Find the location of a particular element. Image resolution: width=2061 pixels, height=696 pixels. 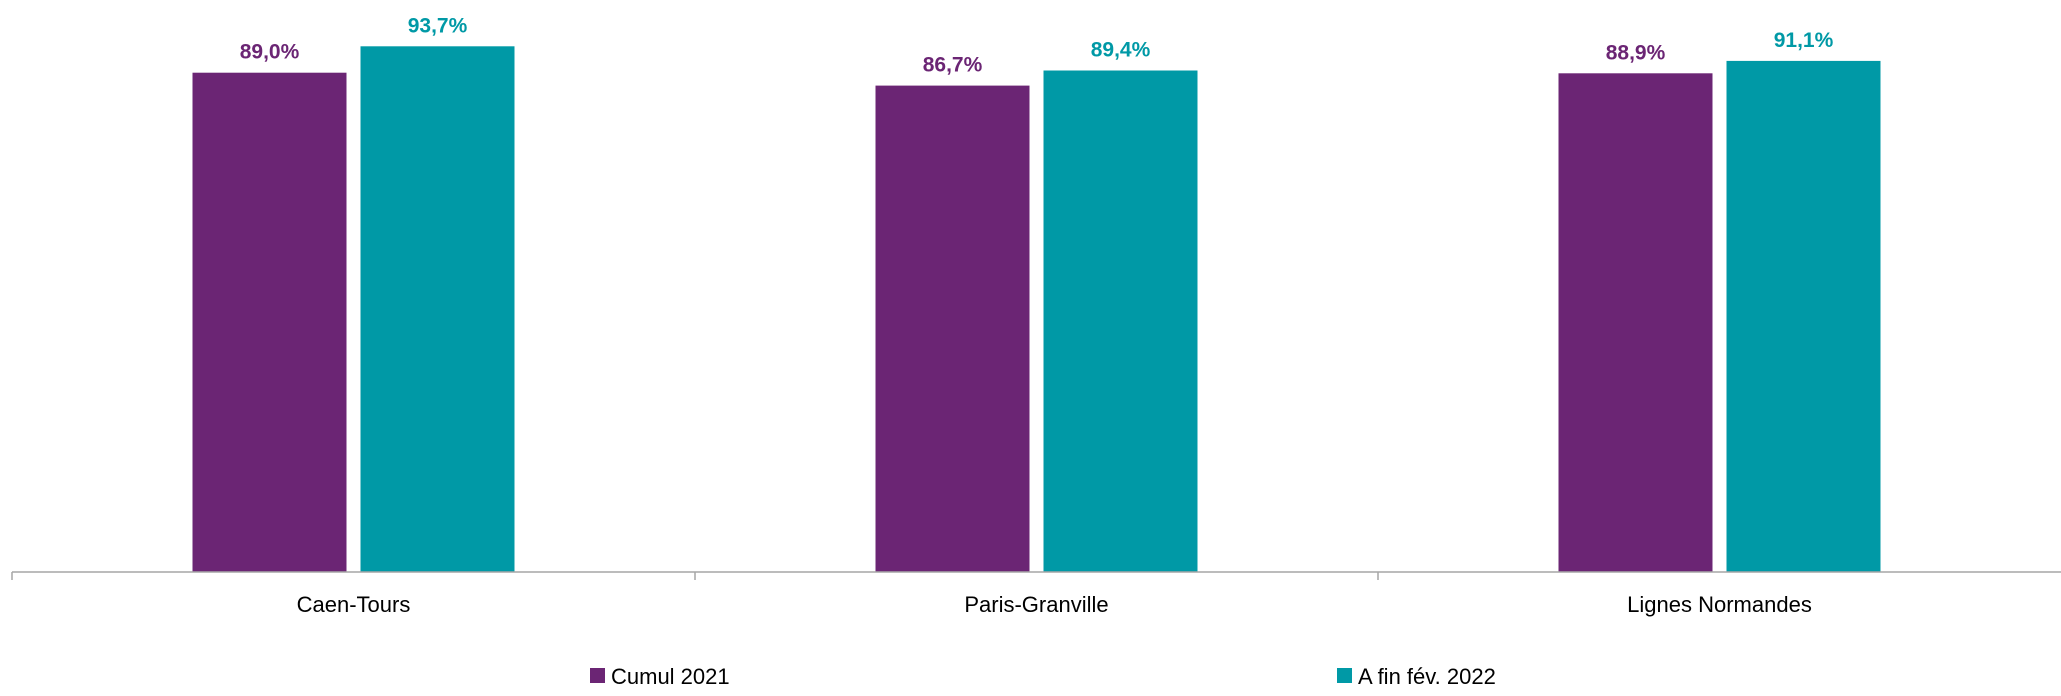

category-label: Paris-Granville is located at coordinates (1036, 604).